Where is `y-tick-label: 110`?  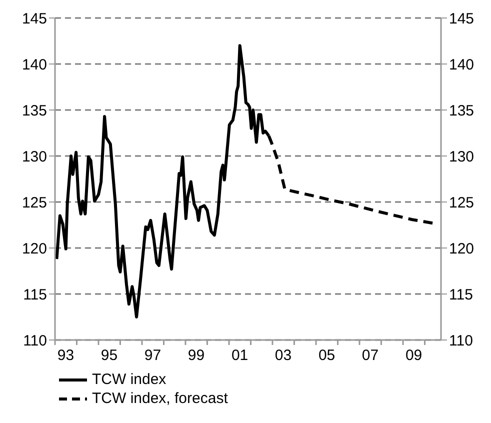 y-tick-label: 110 is located at coordinates (35, 341).